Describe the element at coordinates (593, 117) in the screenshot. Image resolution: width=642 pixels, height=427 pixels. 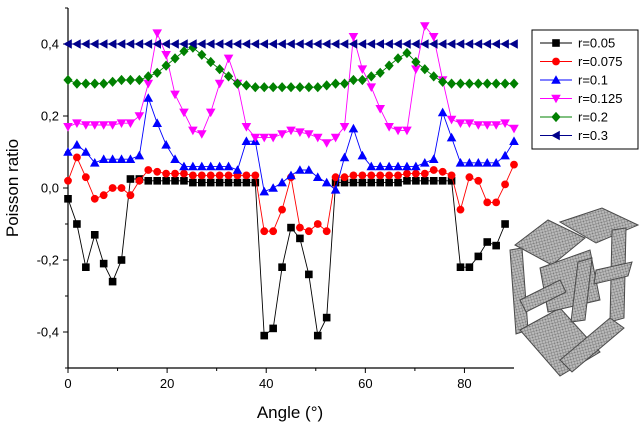
I see `legend-label: r=0.2` at that location.